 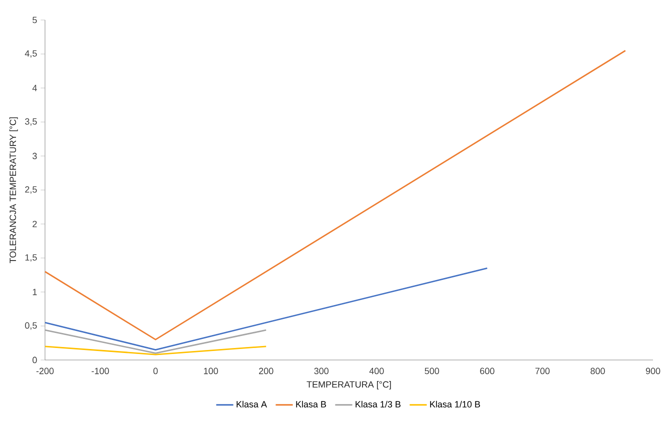 What do you see at coordinates (31, 326) in the screenshot?
I see `y-tick-label: 0,5` at bounding box center [31, 326].